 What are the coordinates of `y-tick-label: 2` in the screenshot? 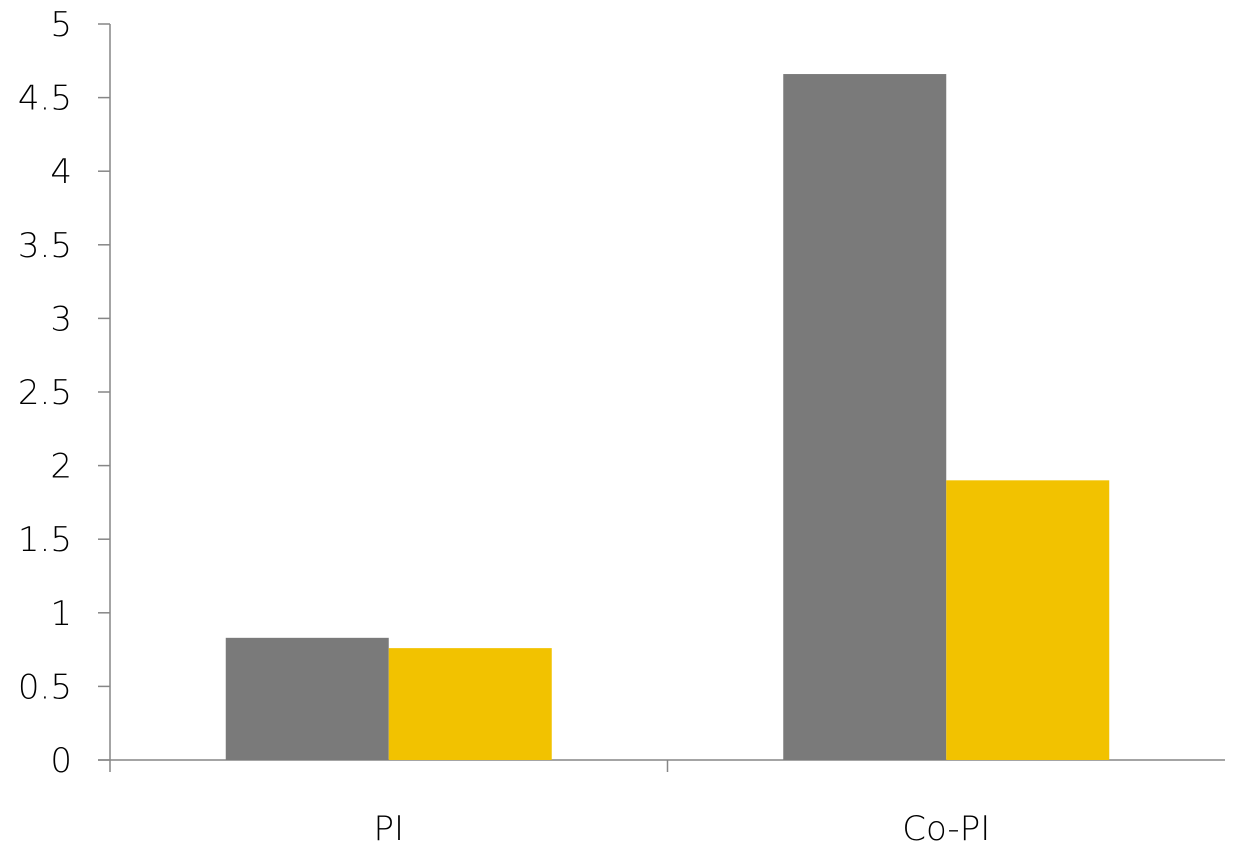 It's located at (61, 467).